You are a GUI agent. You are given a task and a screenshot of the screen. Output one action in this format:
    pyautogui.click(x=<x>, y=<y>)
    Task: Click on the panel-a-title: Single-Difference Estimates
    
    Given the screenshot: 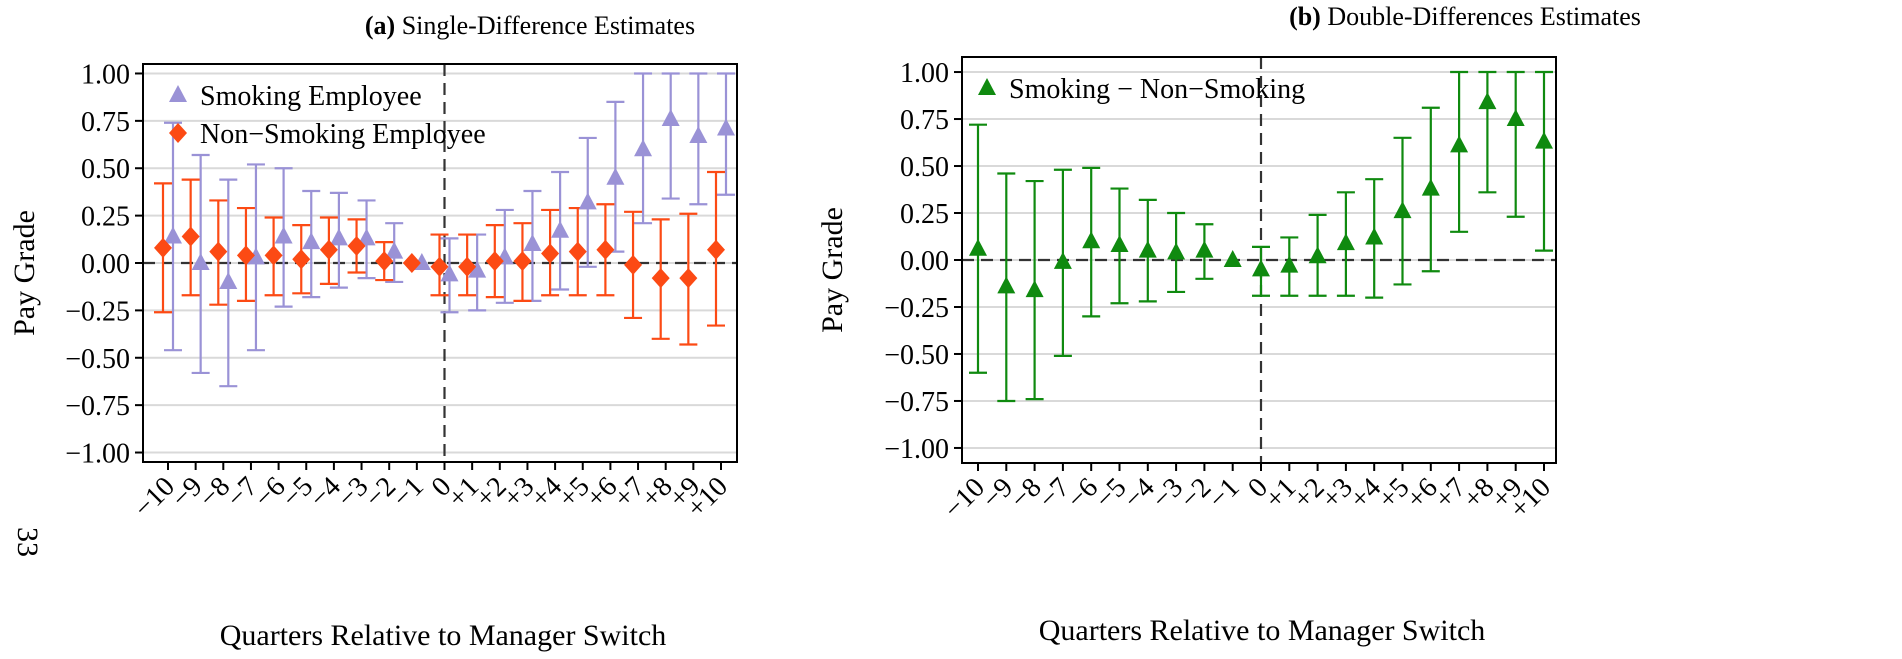 What is the action you would take?
    pyautogui.click(x=548, y=25)
    